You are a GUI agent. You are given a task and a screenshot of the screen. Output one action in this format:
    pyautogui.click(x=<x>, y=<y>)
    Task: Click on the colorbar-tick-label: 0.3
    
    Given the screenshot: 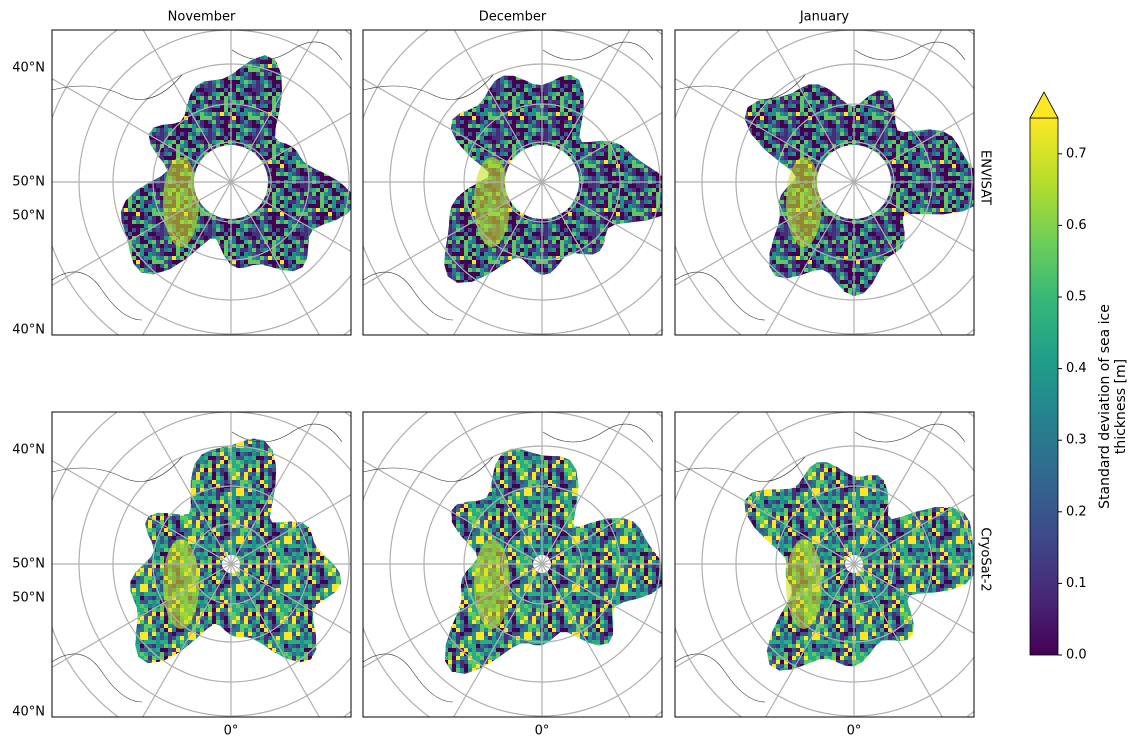 What is the action you would take?
    pyautogui.click(x=1076, y=440)
    